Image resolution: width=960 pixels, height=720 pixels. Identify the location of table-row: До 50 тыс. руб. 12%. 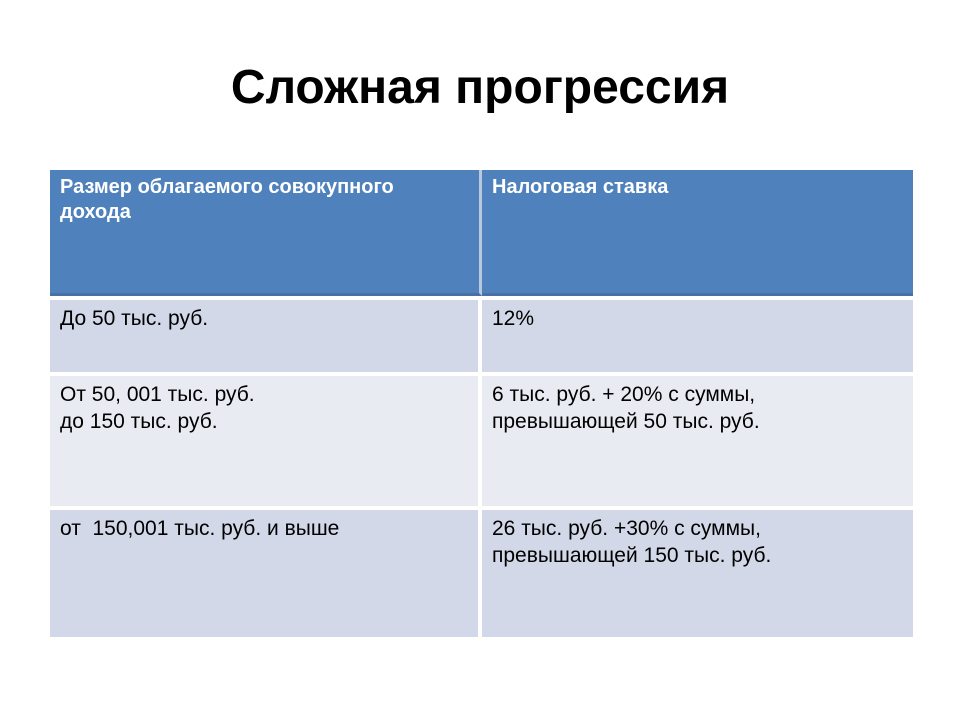
(481, 336).